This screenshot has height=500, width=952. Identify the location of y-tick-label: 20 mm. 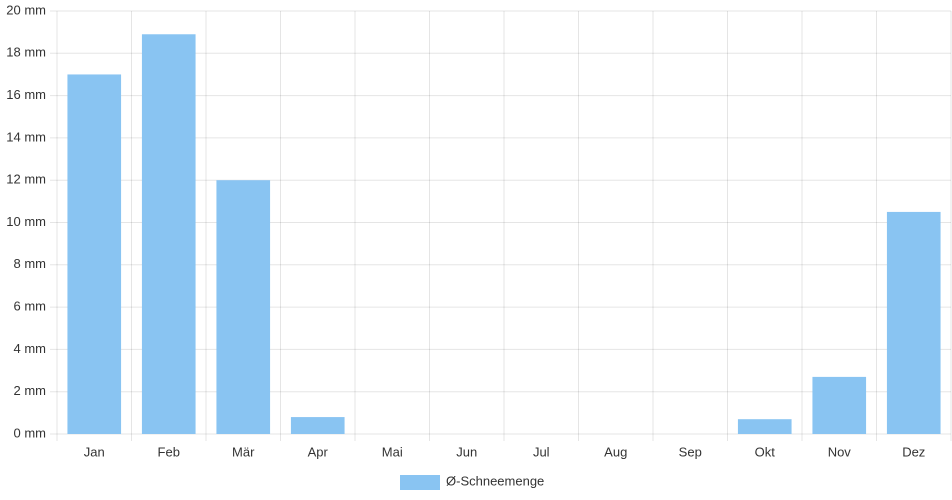
(26, 9).